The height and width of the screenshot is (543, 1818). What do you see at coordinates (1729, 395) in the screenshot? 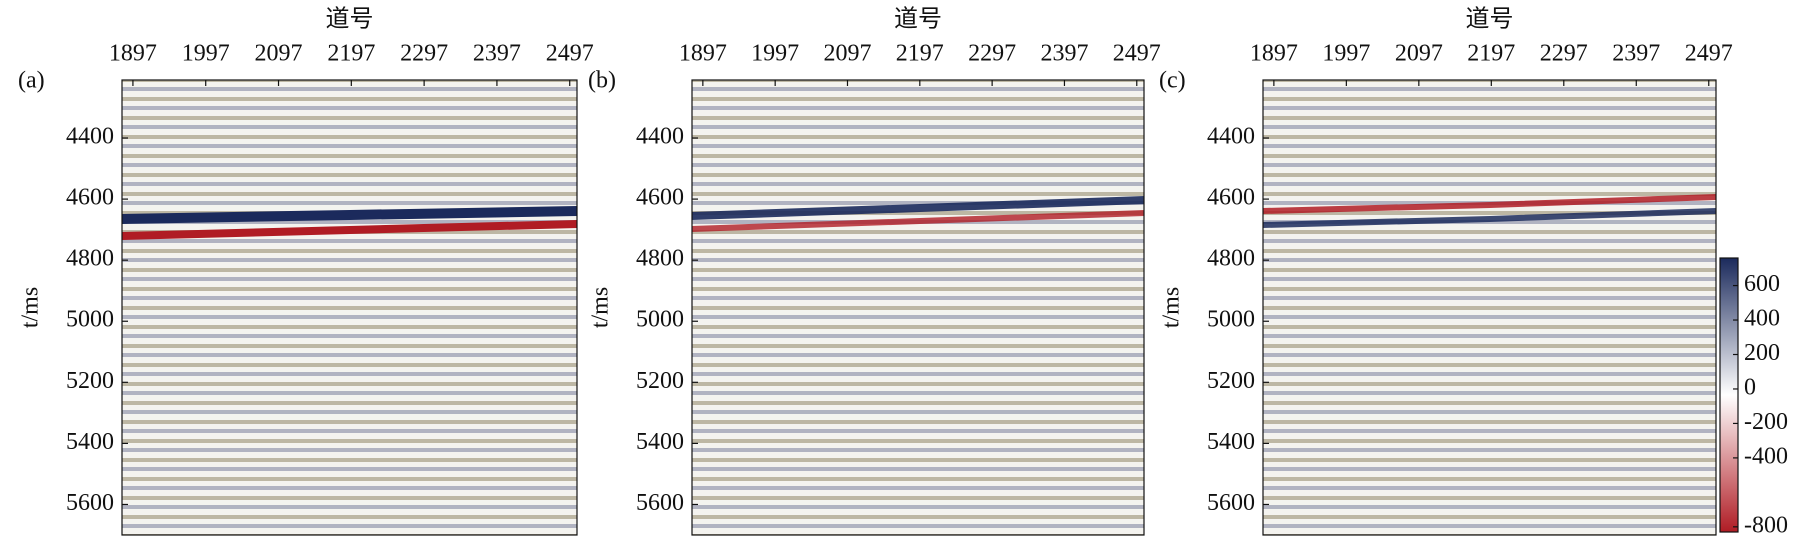
I see `colorbar` at bounding box center [1729, 395].